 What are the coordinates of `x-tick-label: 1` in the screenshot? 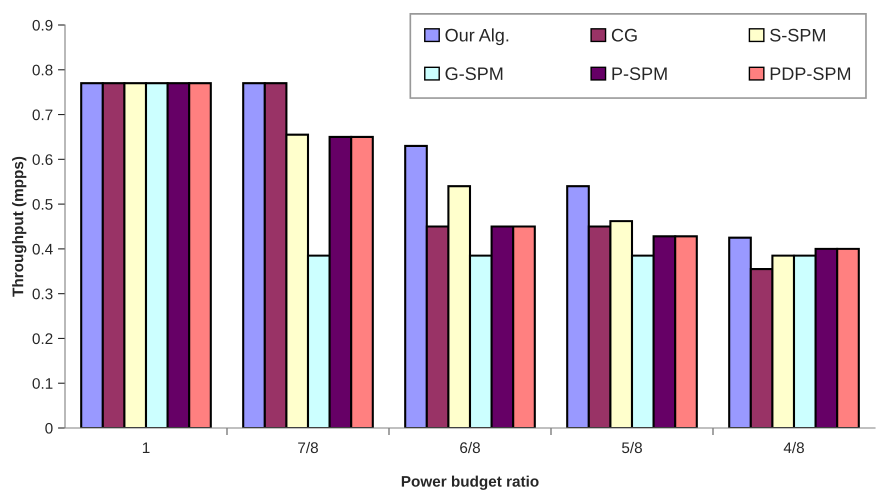 It's located at (146, 447).